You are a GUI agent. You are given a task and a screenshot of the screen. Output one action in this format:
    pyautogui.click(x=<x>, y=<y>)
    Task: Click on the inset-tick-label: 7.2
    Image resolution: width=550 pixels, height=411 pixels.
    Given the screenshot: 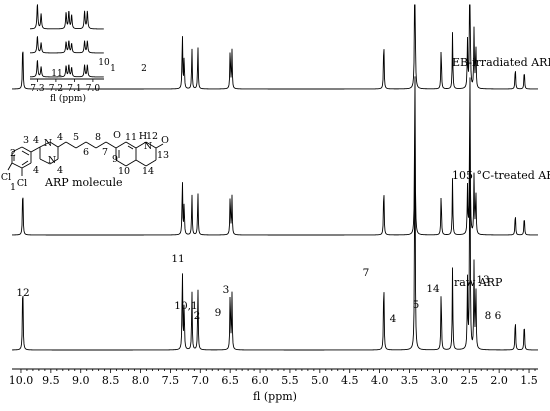 What is the action you would take?
    pyautogui.click(x=56, y=89)
    